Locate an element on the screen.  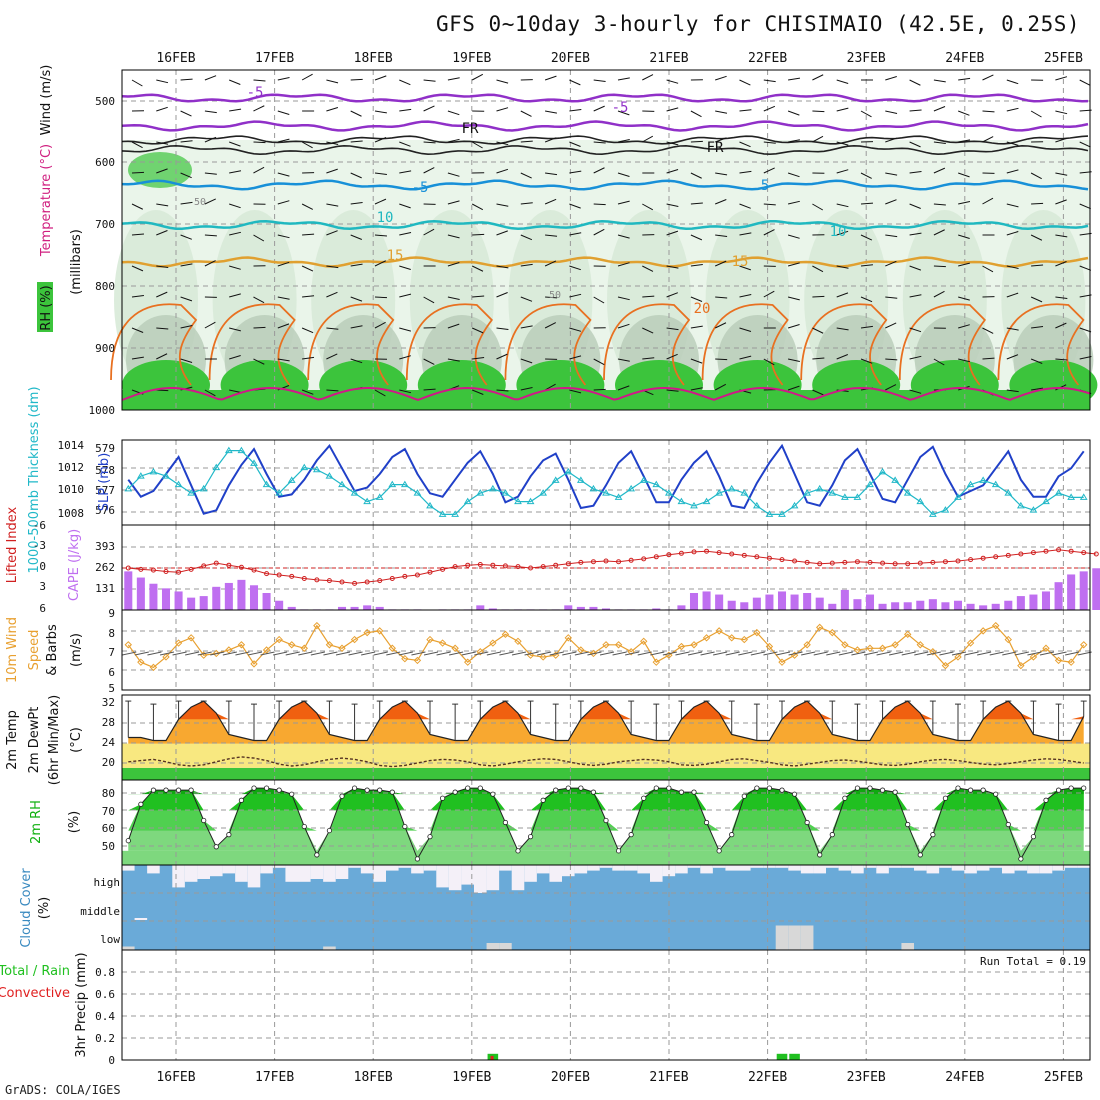
pressure-tick: 800 is located at coordinates (105, 286).